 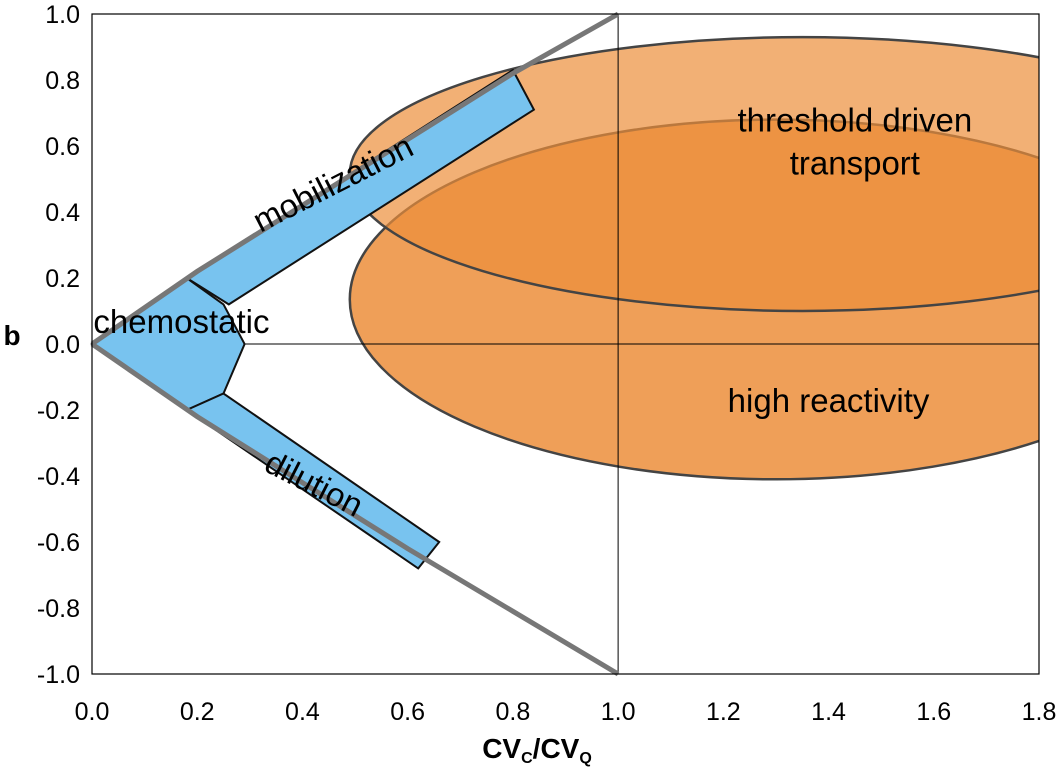 I want to click on x-tick-label: 0.6, so click(x=407, y=712).